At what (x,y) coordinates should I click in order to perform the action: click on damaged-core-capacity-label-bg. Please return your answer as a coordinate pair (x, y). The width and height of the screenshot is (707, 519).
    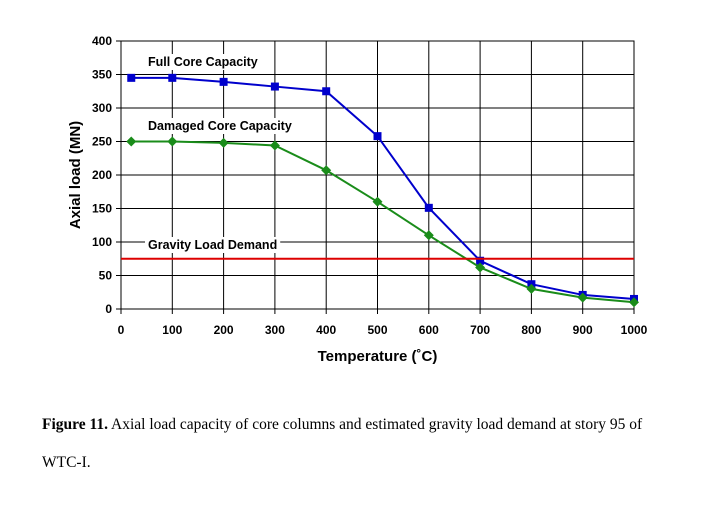
    Looking at the image, I should click on (220, 126).